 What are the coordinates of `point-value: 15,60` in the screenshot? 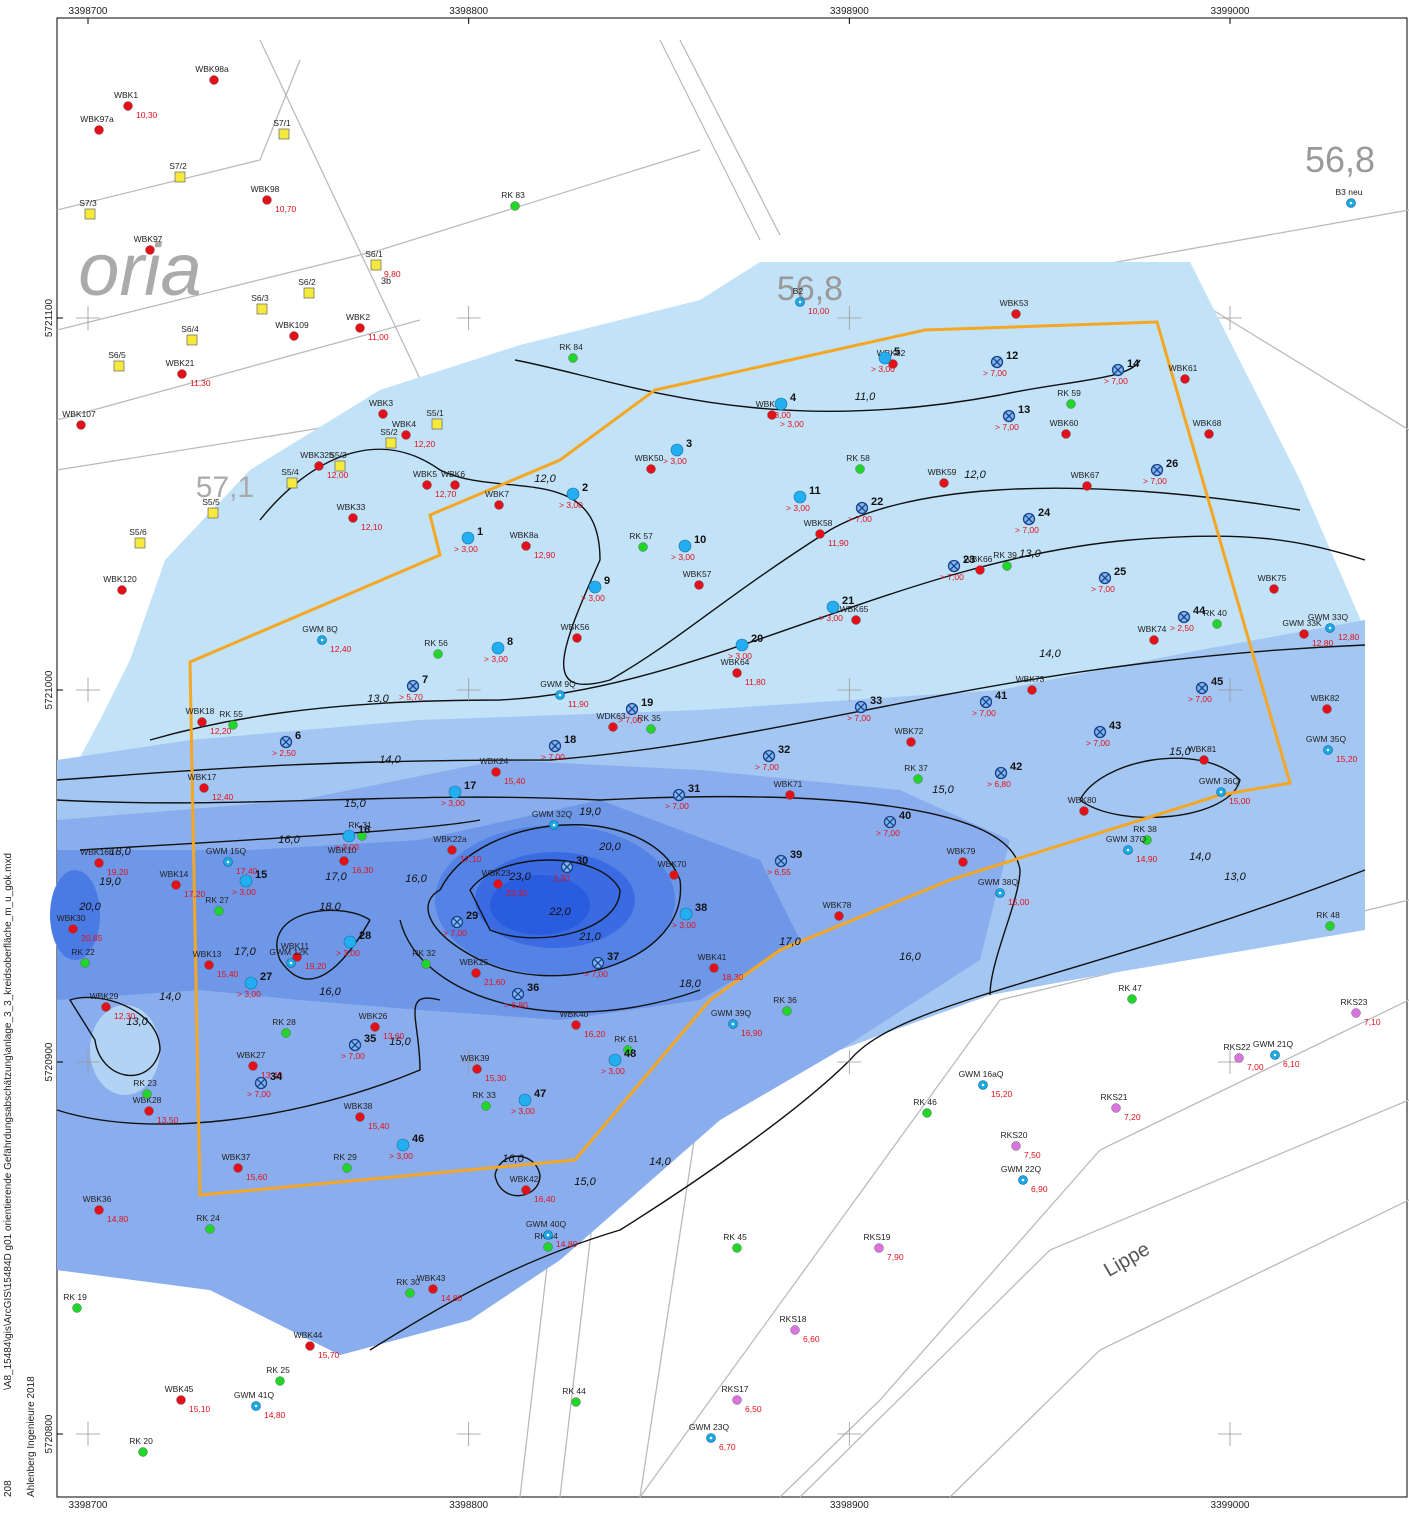 It's located at (257, 1177).